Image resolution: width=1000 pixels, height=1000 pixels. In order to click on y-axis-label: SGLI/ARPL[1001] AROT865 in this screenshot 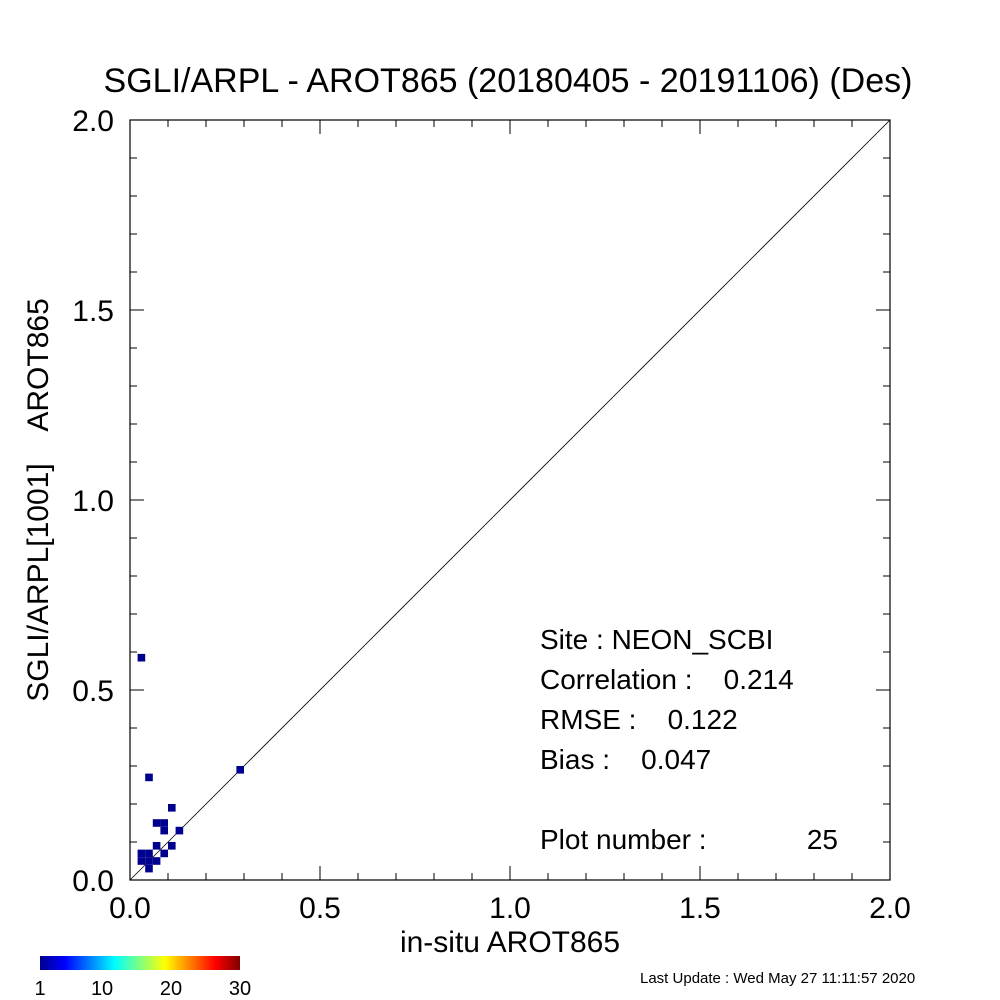, I will do `click(38, 500)`.